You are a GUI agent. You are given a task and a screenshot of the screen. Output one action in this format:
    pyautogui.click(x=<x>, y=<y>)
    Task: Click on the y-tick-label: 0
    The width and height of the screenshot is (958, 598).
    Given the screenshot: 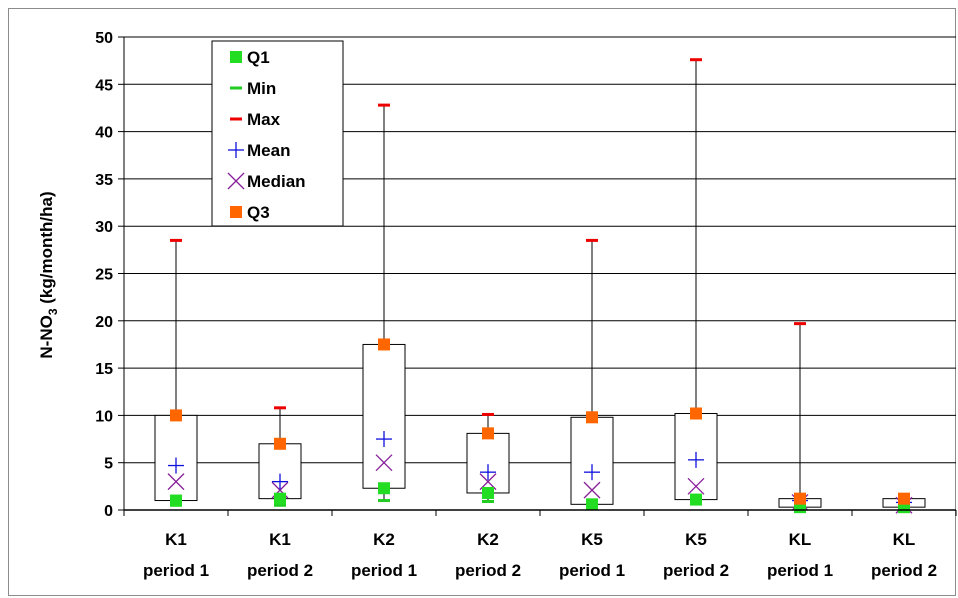 What is the action you would take?
    pyautogui.click(x=108, y=511)
    